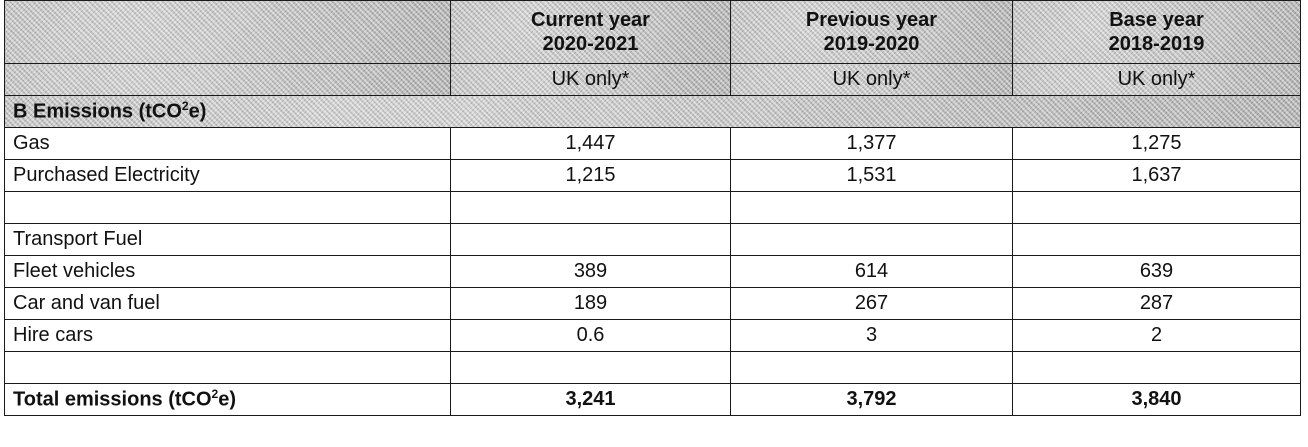 This screenshot has height=447, width=1308. What do you see at coordinates (1156, 32) in the screenshot?
I see `header-base-year: Base year 2018-2019` at bounding box center [1156, 32].